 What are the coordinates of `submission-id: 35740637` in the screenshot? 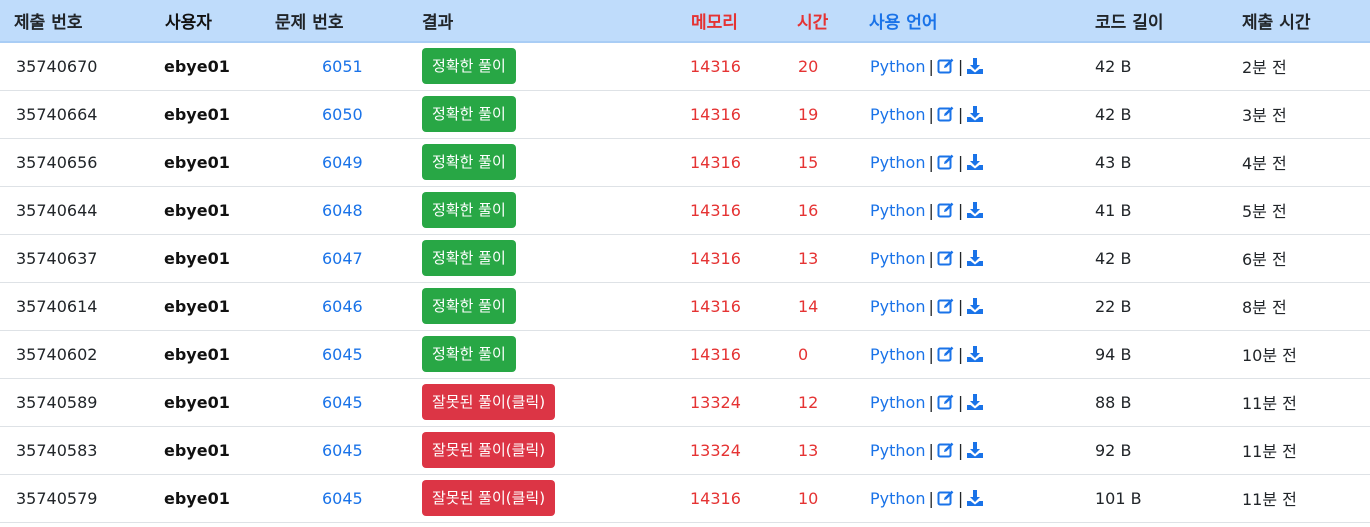 It's located at (57, 258).